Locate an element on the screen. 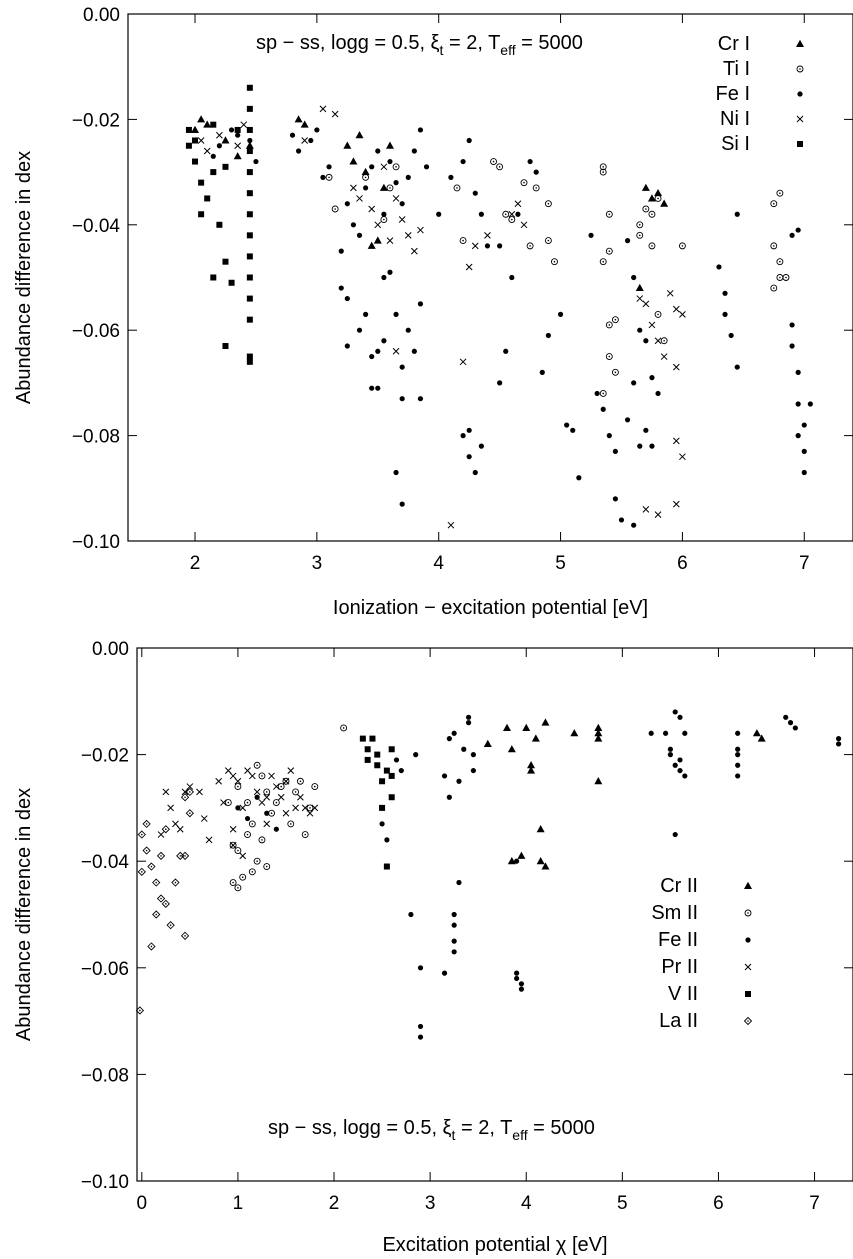 This screenshot has height=1259, width=853. annotation-text: = 5000 is located at coordinates (549, 43).